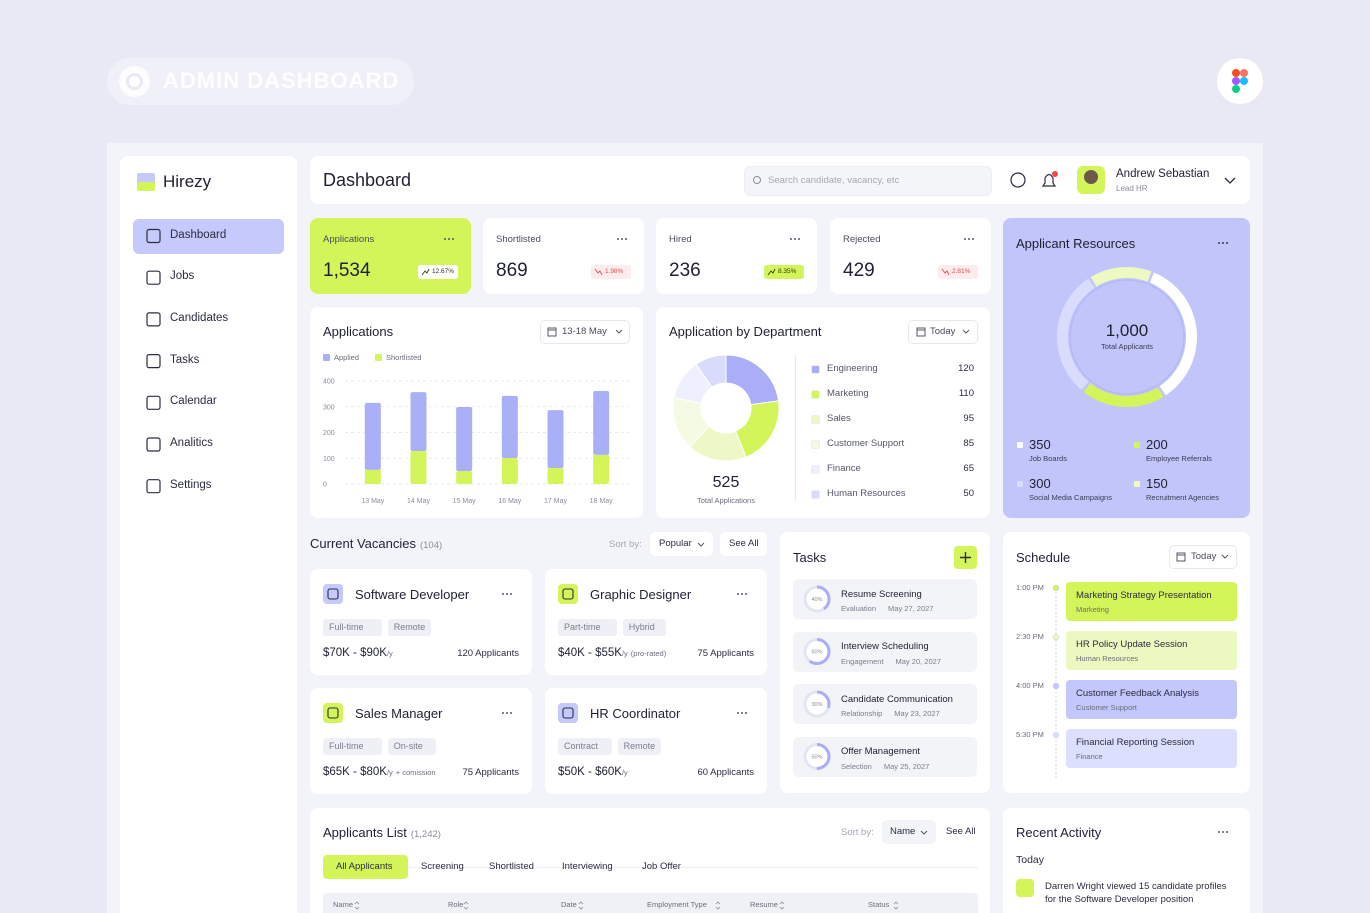 Image resolution: width=1370 pixels, height=913 pixels. Describe the element at coordinates (943, 331) in the screenshot. I see `range-label: Today` at that location.